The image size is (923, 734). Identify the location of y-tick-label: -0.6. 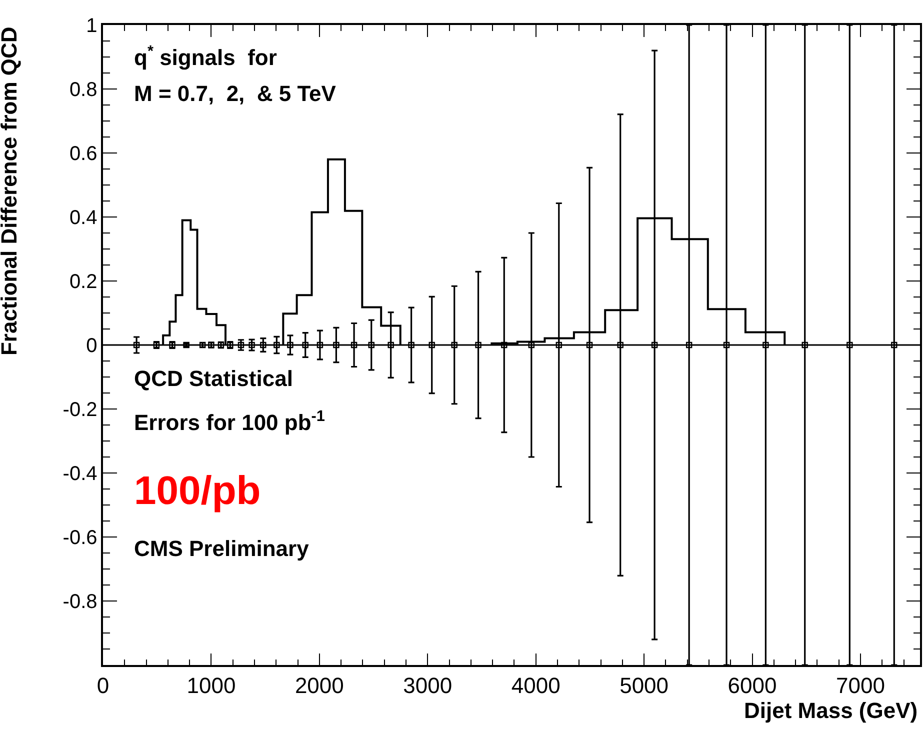
(80, 538).